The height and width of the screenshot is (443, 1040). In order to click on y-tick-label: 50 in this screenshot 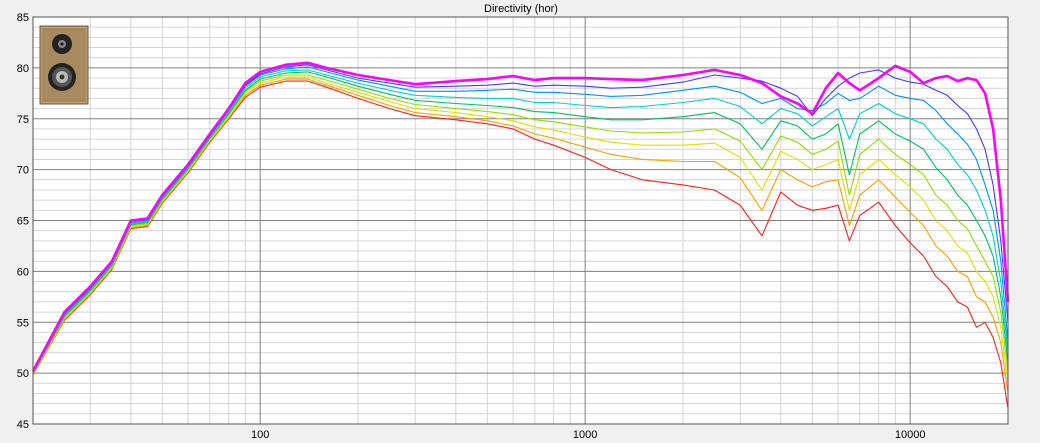, I will do `click(23, 374)`.